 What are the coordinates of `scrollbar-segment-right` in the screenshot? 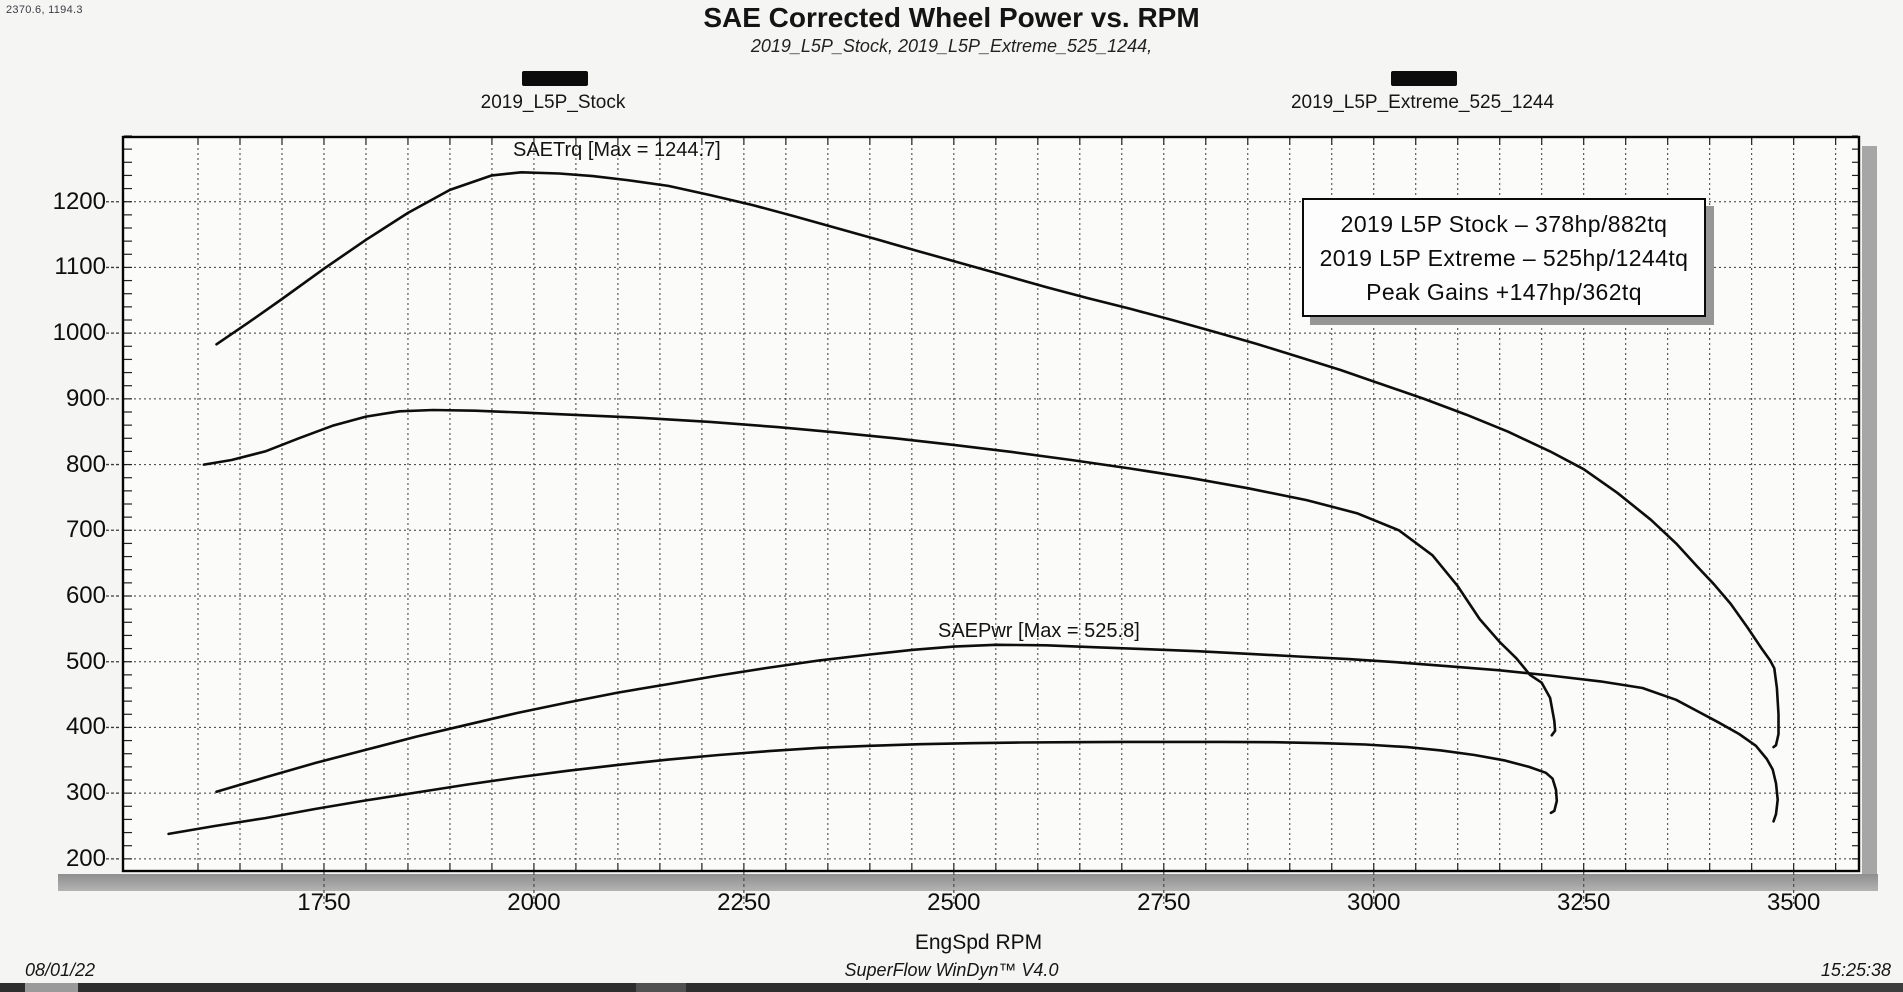 It's located at (1731, 987).